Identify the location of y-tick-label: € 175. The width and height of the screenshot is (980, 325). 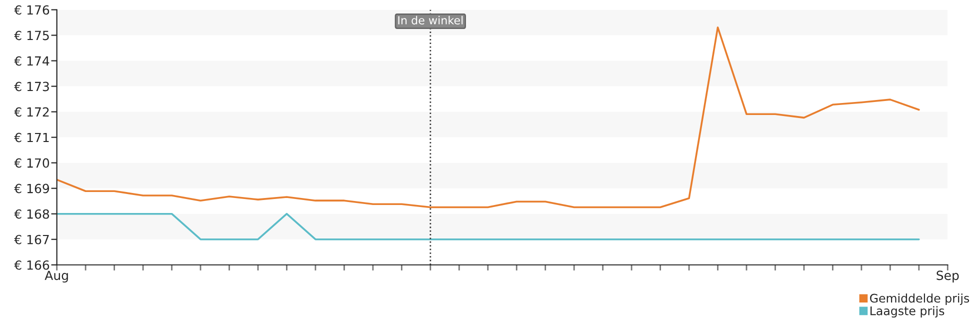
(31, 35).